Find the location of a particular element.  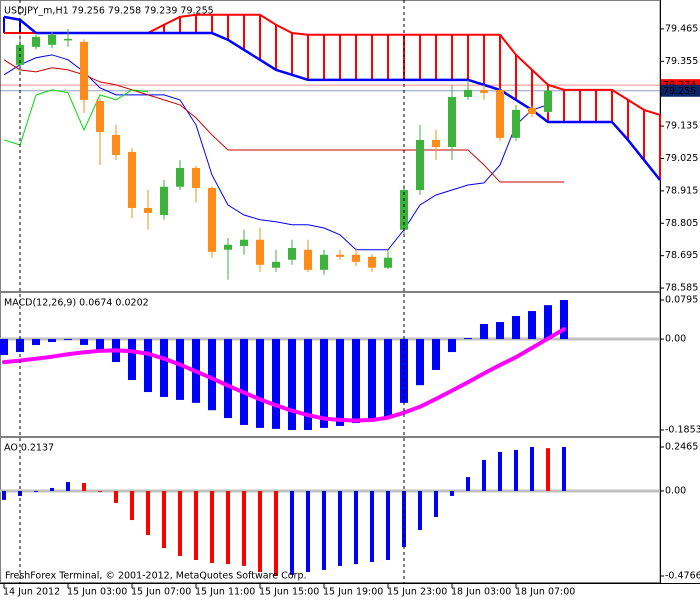

x-tick-label: 14 Jun 2012 is located at coordinates (31, 592).